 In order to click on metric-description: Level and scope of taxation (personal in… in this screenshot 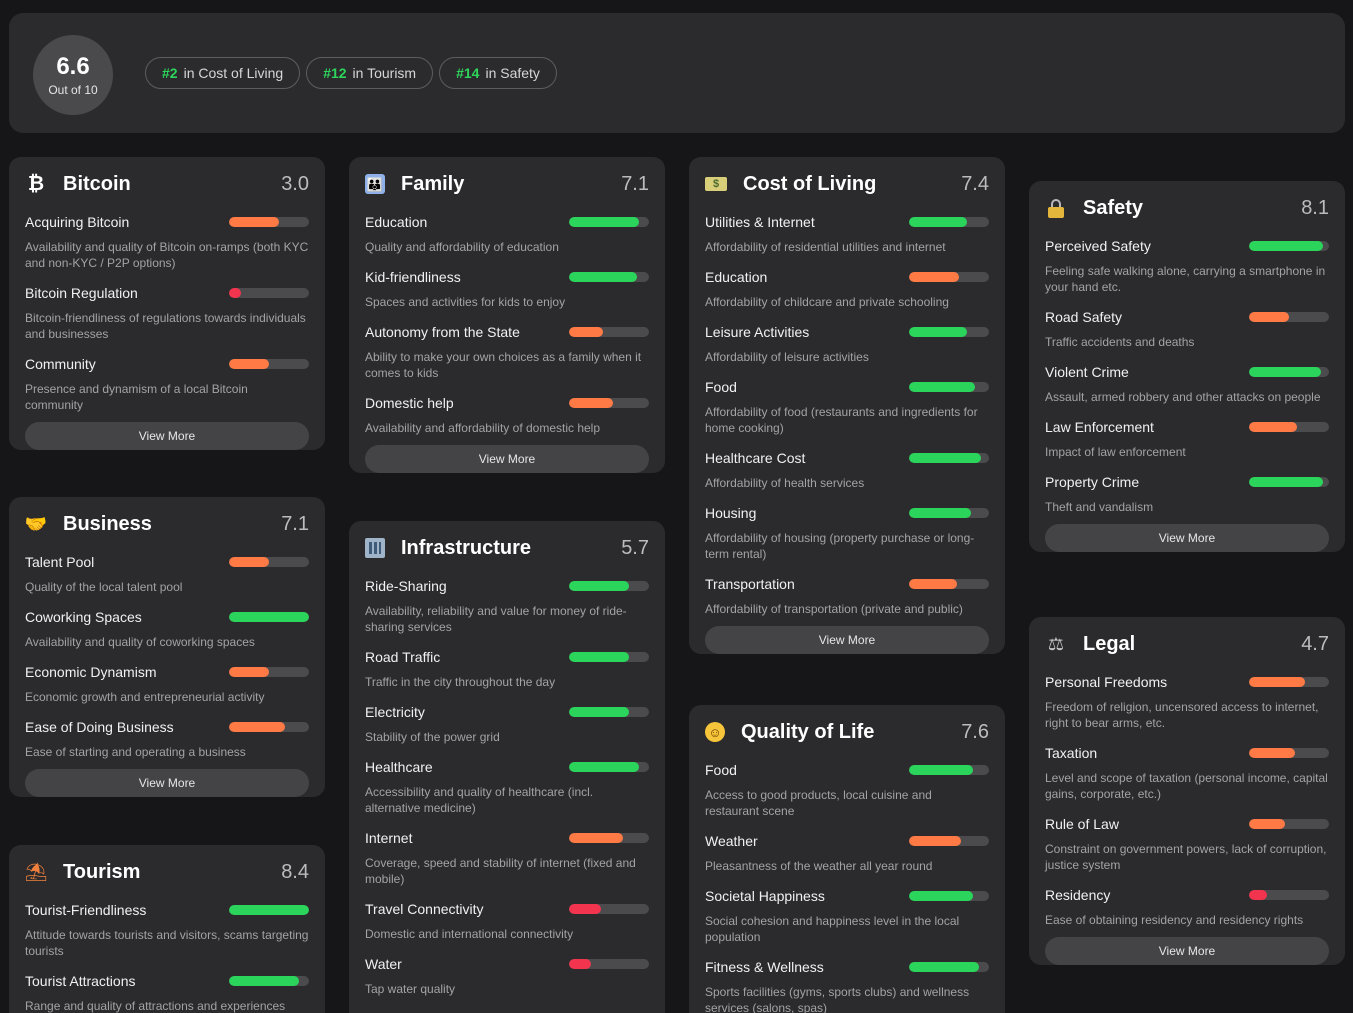, I will do `click(1186, 786)`.